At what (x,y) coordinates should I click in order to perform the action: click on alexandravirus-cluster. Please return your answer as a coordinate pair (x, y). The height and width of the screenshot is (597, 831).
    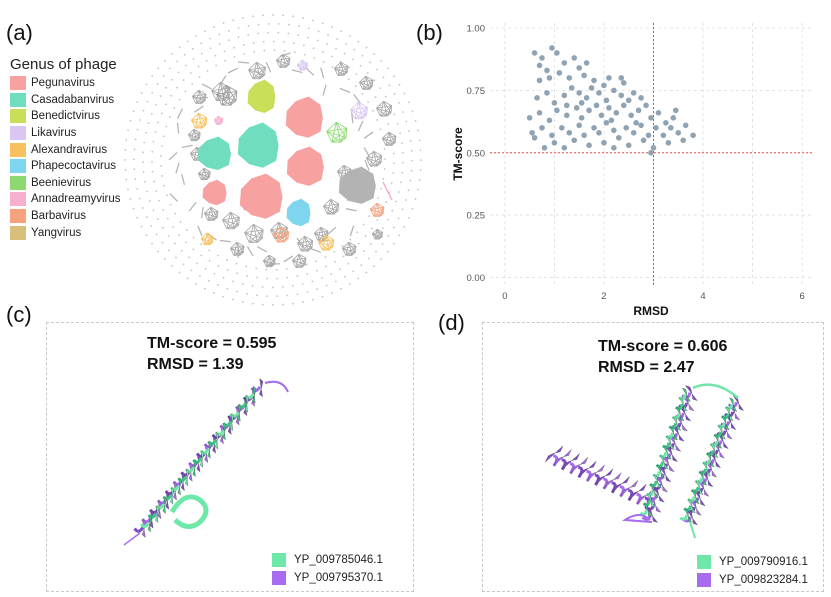
    Looking at the image, I should click on (207, 239).